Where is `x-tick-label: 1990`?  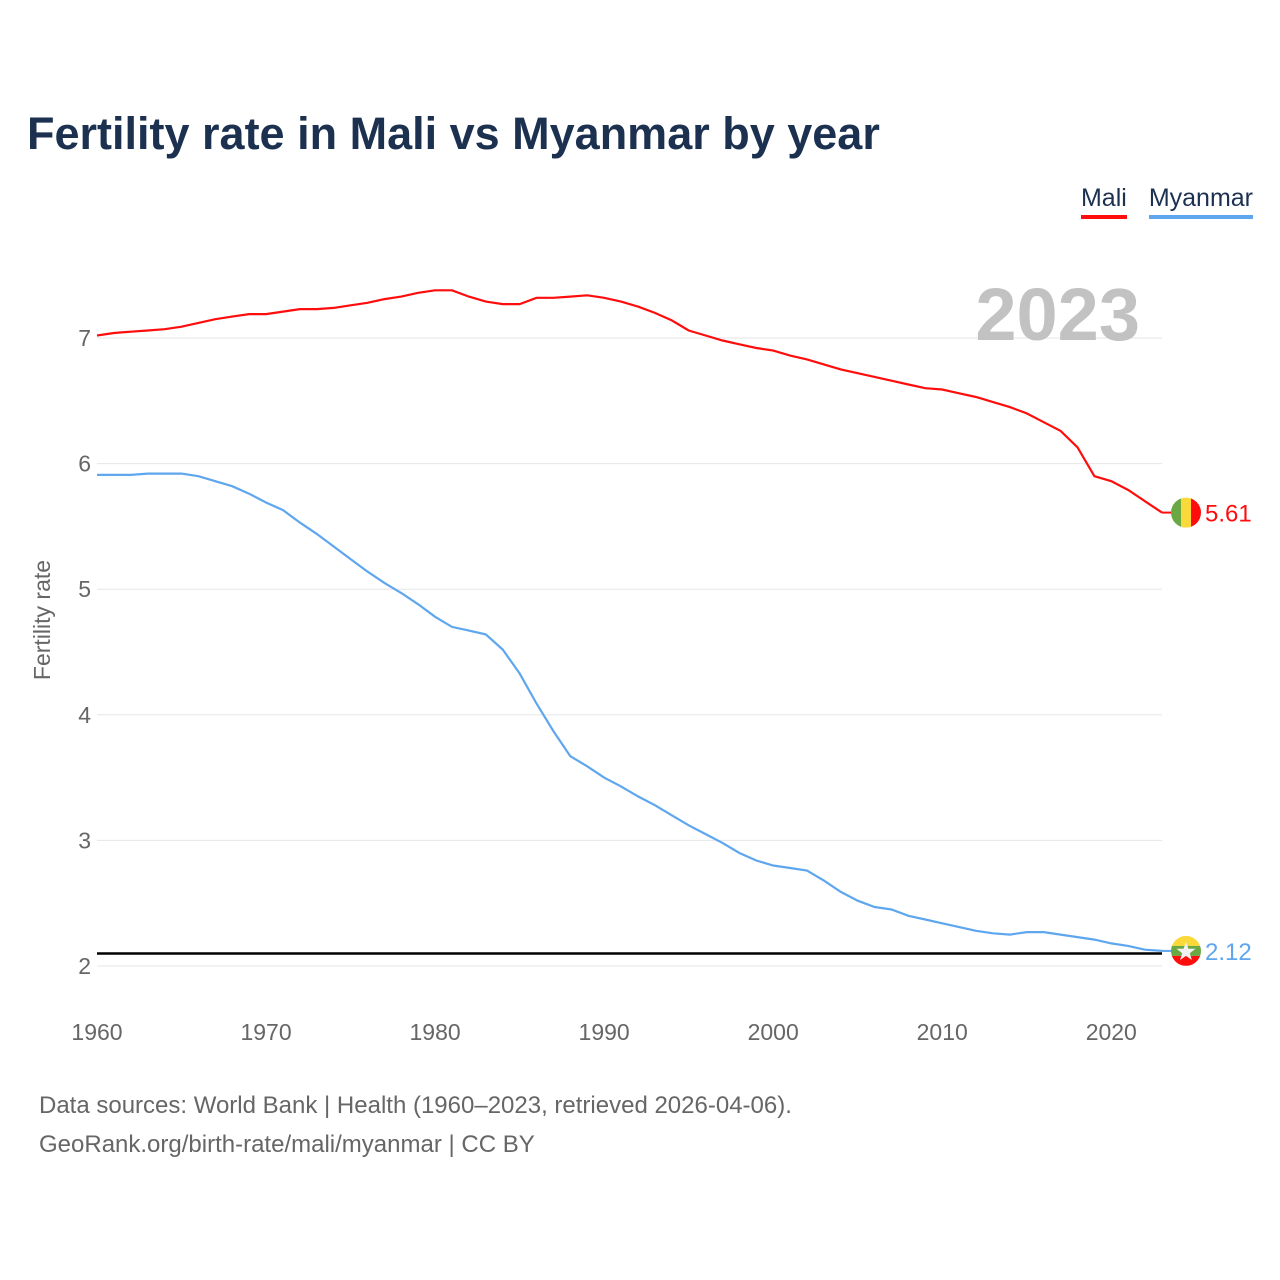
x-tick-label: 1990 is located at coordinates (604, 1032).